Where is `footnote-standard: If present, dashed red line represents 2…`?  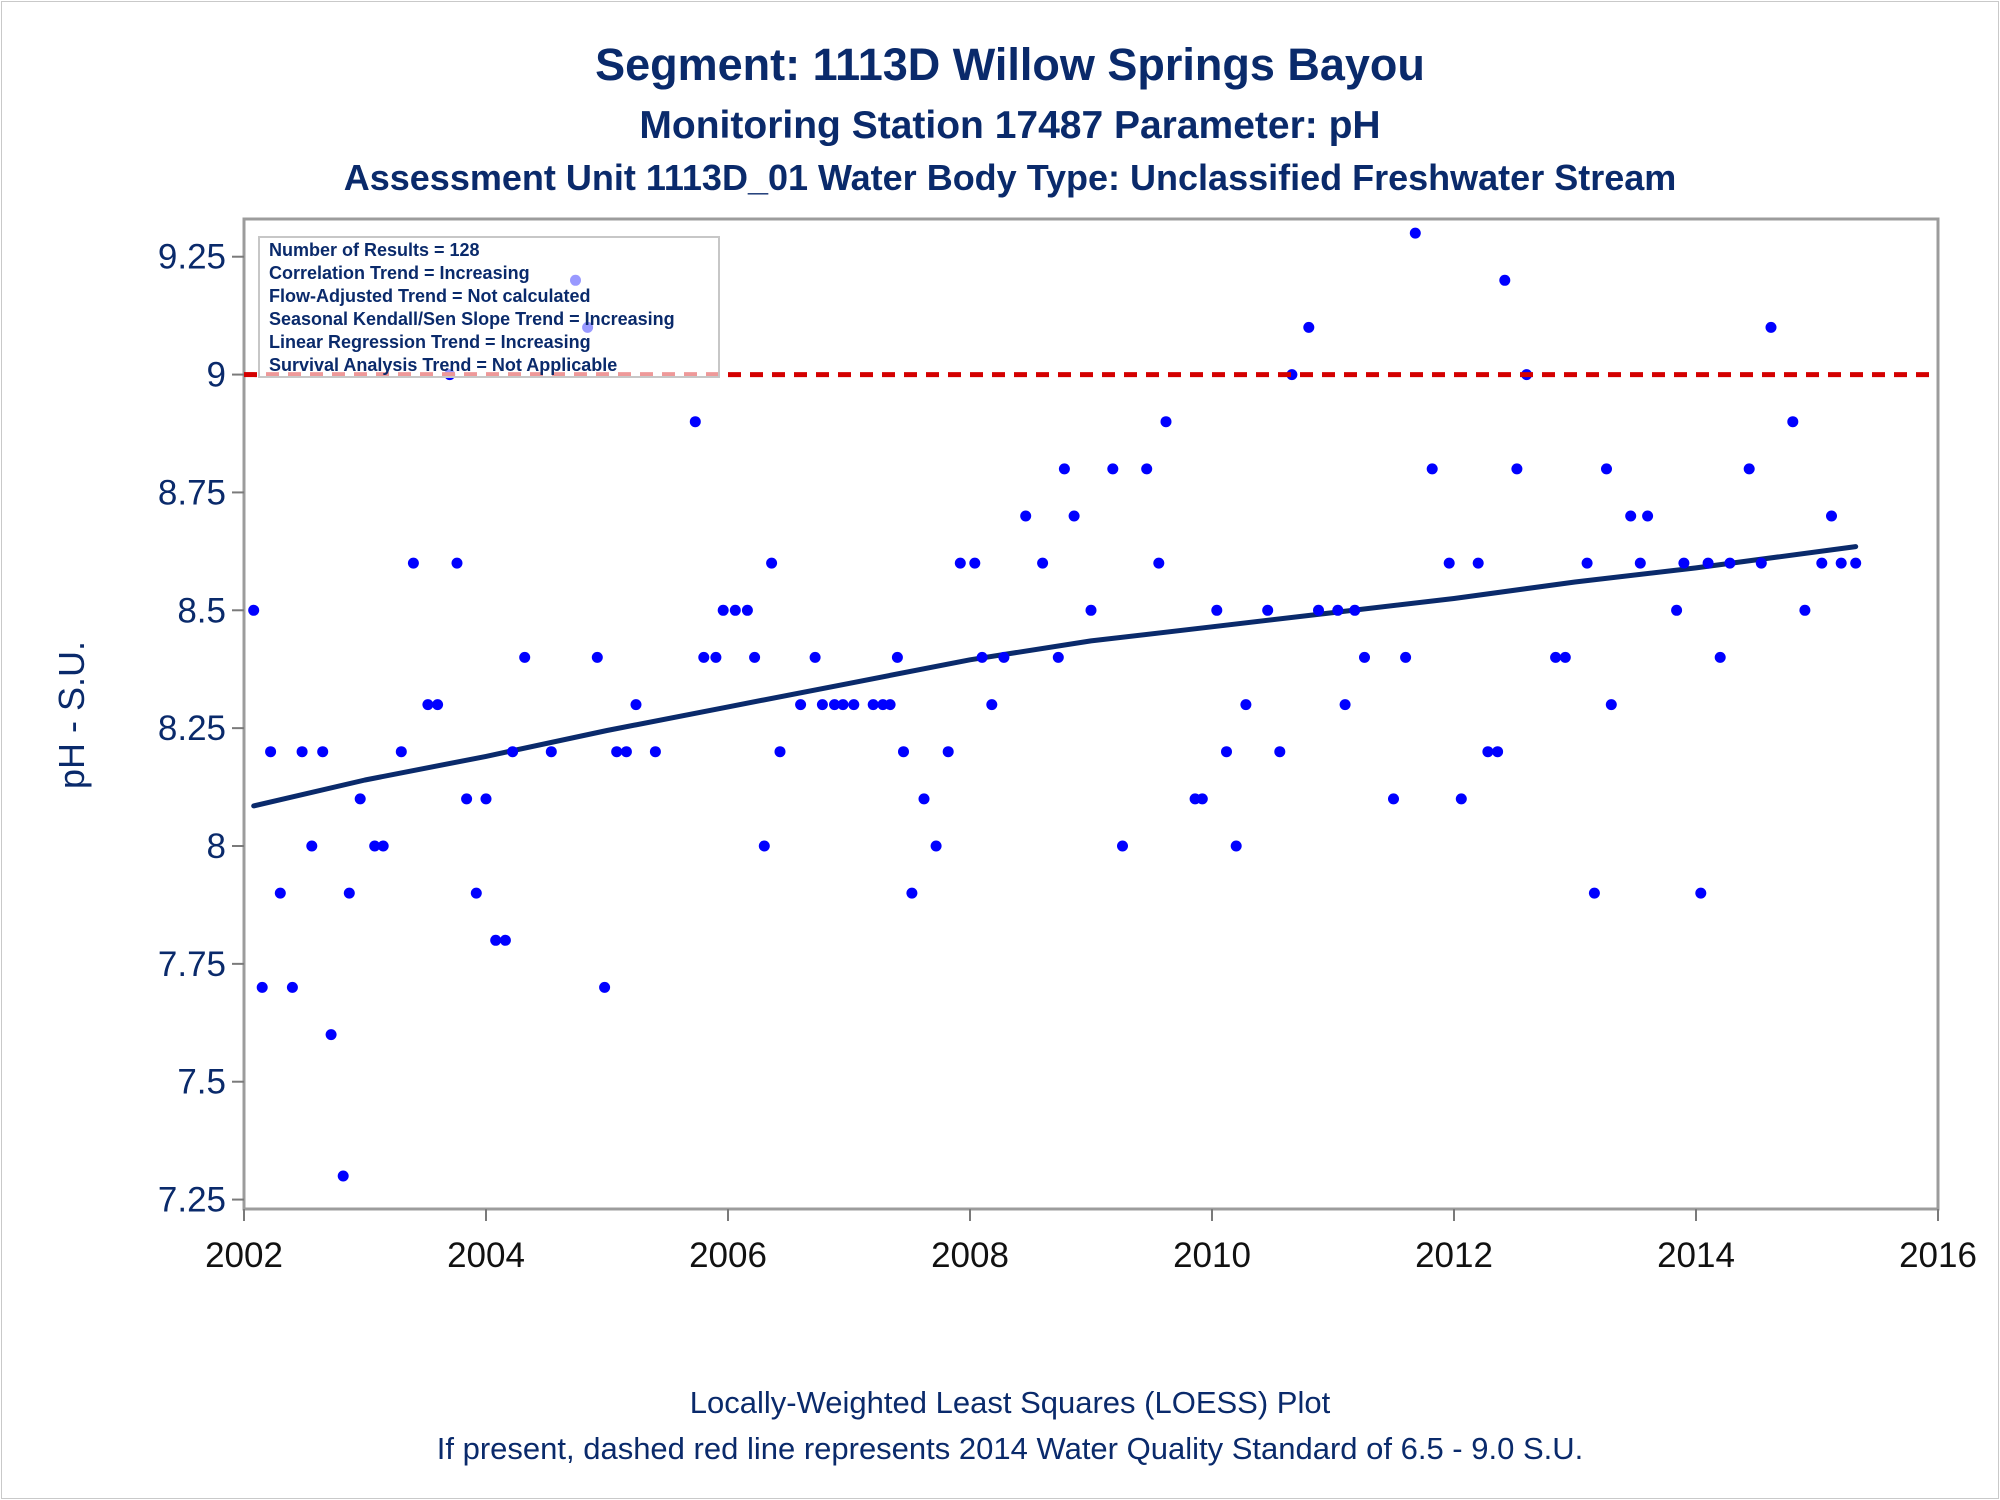
footnote-standard: If present, dashed red line represents 2… is located at coordinates (1010, 1448).